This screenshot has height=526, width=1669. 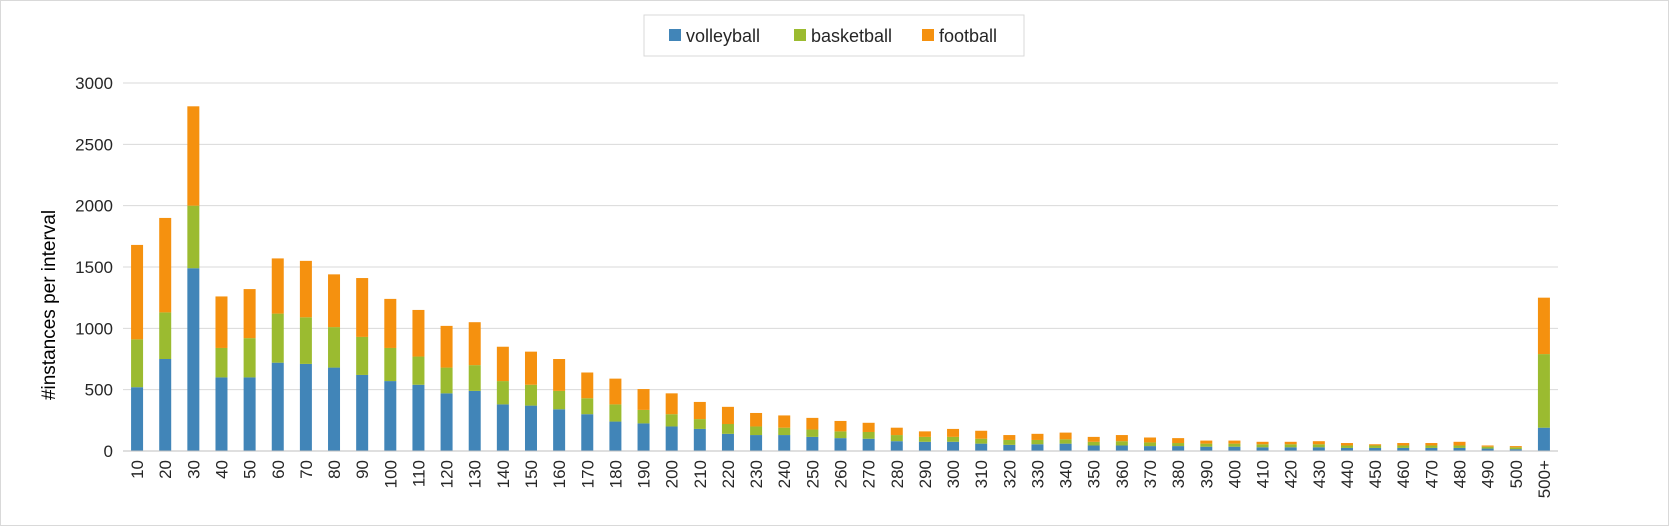 I want to click on x-tick-label: 90, so click(x=362, y=469).